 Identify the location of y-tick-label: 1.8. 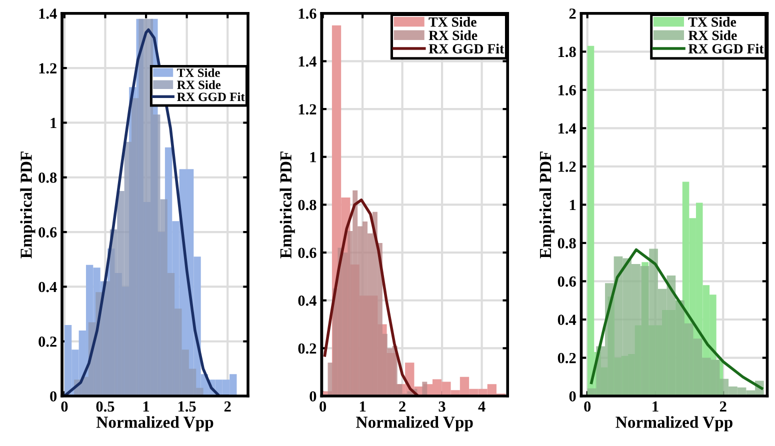
(567, 52).